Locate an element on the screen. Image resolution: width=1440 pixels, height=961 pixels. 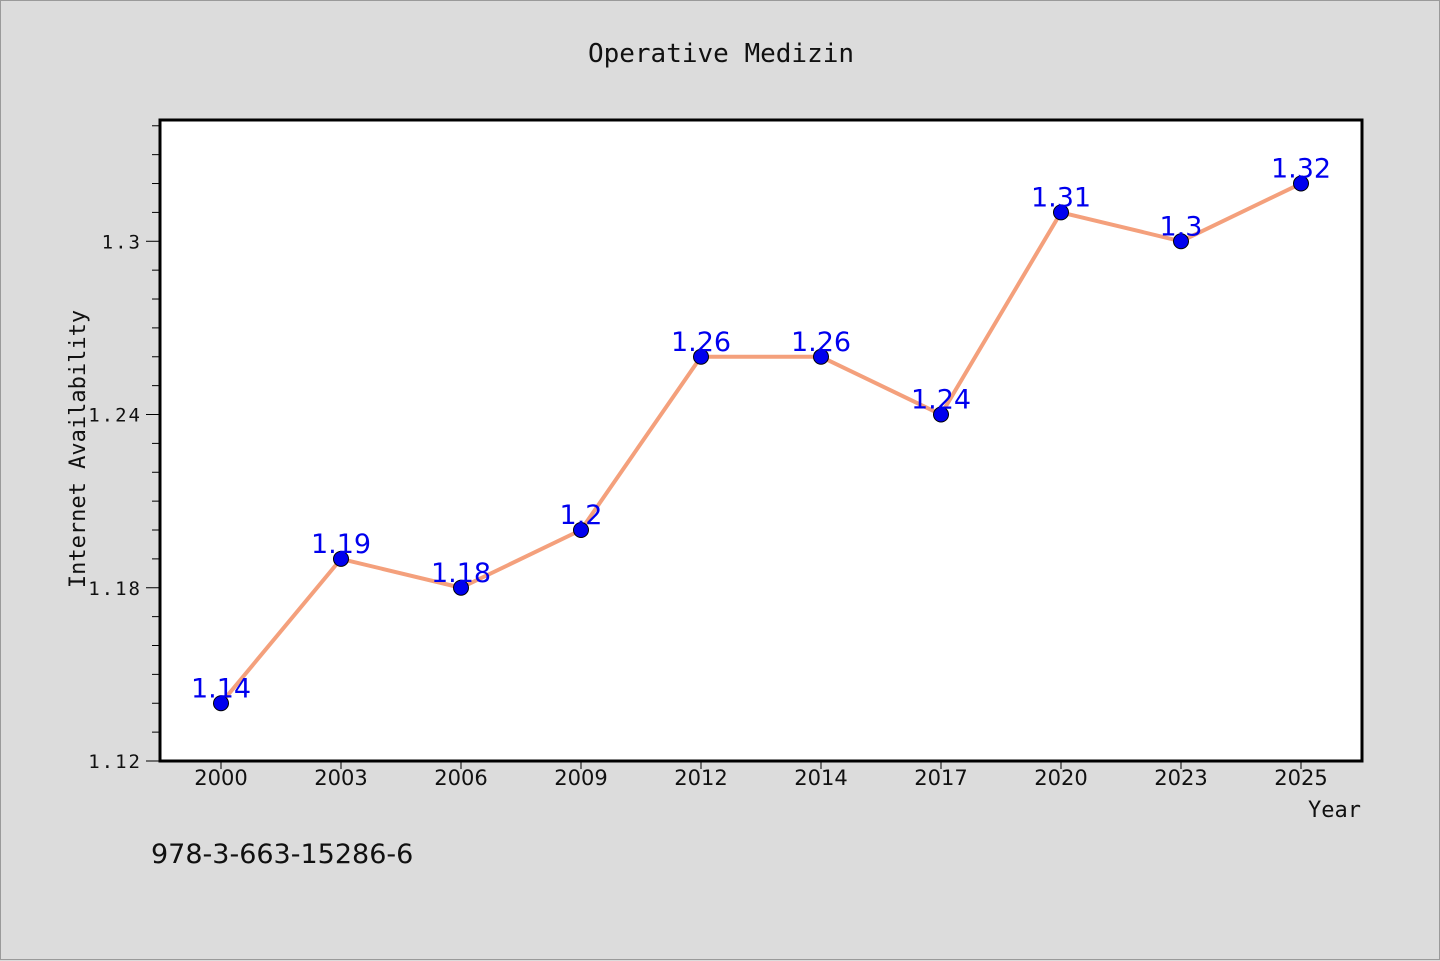
y-axis-label: Internet Availability is located at coordinates (78, 449).